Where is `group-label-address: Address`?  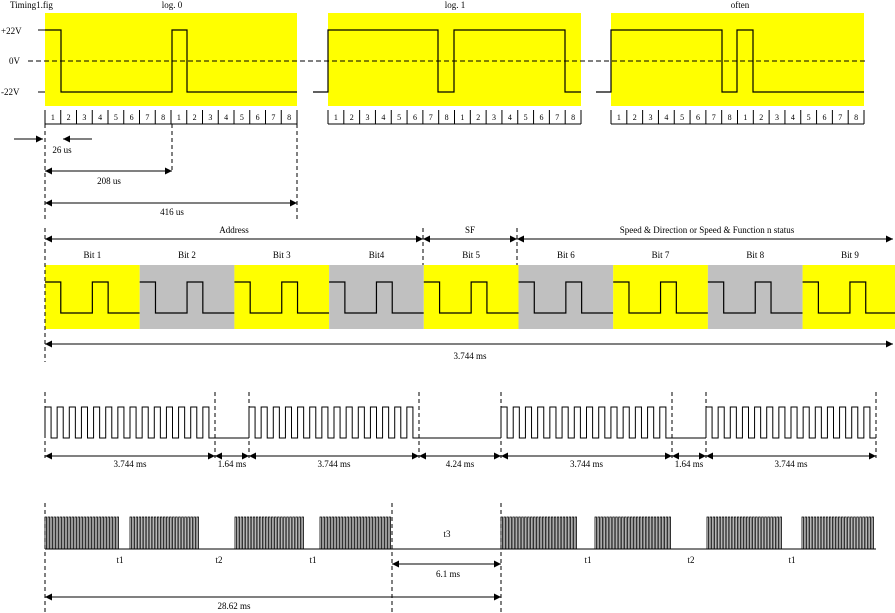
group-label-address: Address is located at coordinates (234, 230).